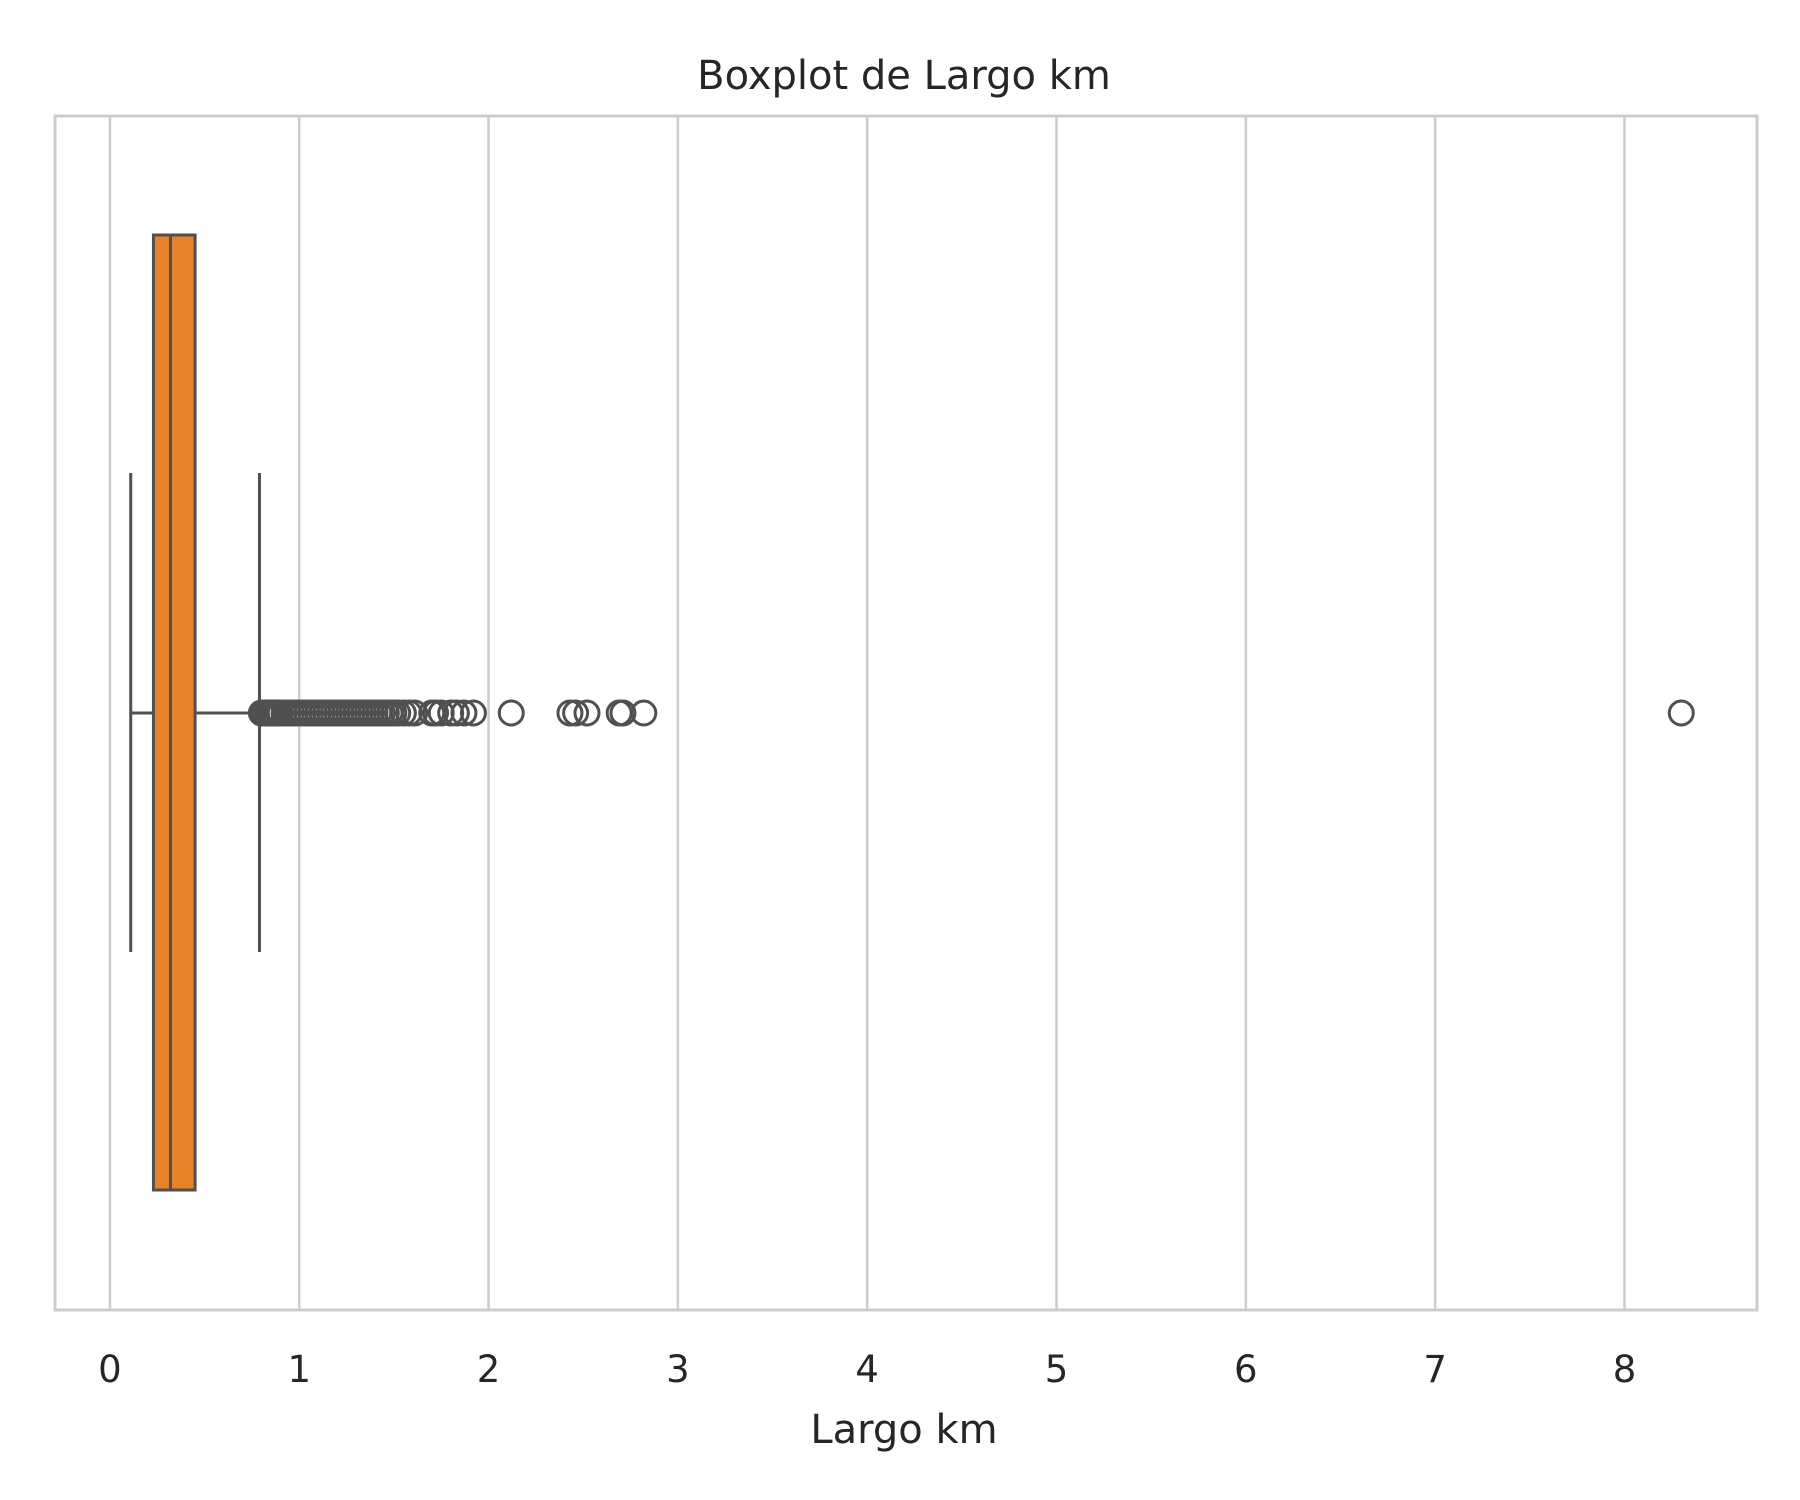 This screenshot has width=1800, height=1500. What do you see at coordinates (904, 76) in the screenshot?
I see `chart-title: Boxplot de Largo km` at bounding box center [904, 76].